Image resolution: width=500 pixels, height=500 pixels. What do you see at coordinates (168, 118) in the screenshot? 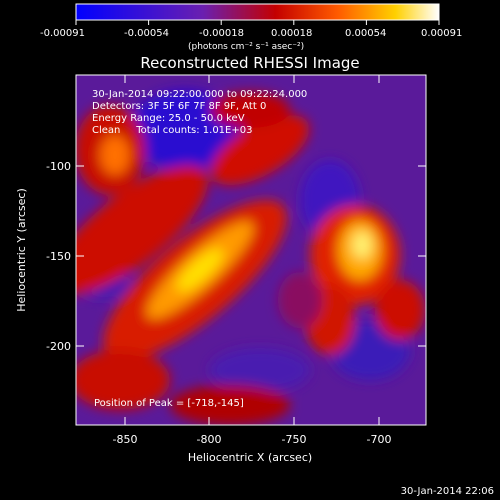
I see `info-line-energy: Energy Range: 25.0 - 50.0 keV` at bounding box center [168, 118].